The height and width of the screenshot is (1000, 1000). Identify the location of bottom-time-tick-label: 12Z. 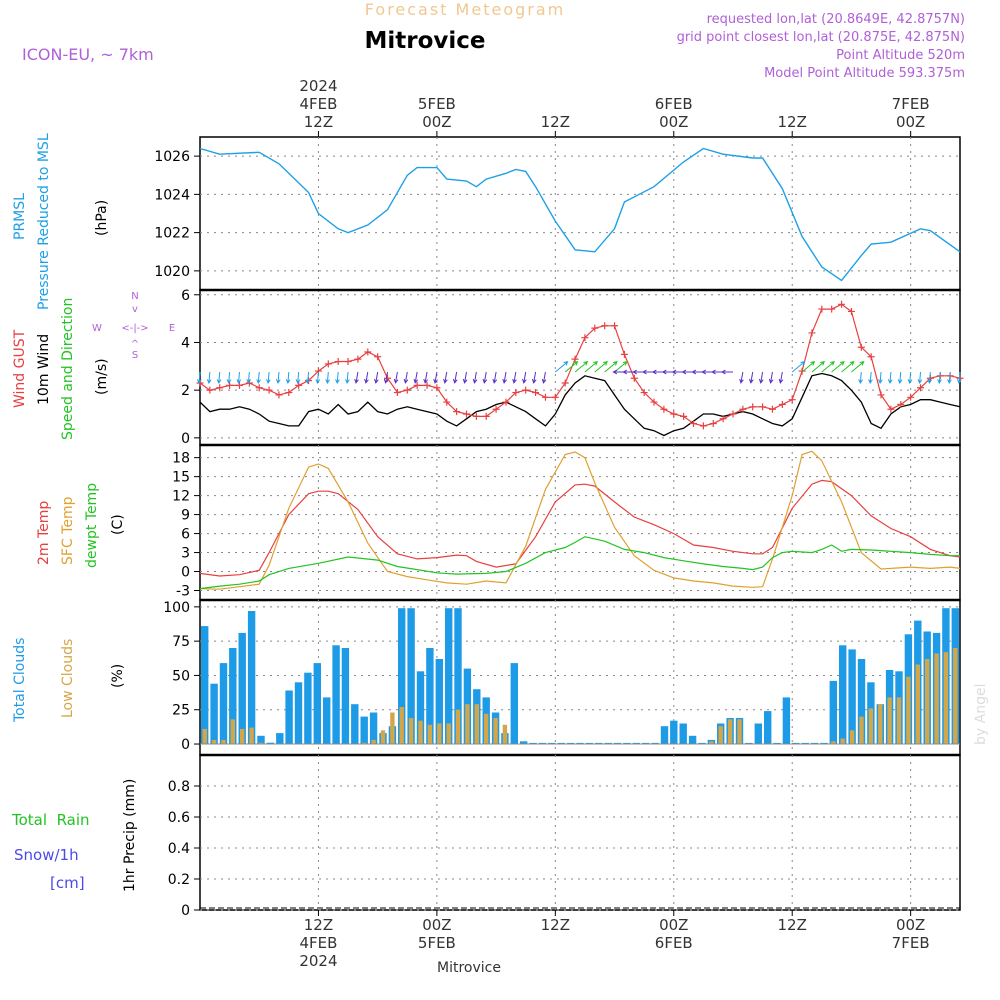
(792, 925).